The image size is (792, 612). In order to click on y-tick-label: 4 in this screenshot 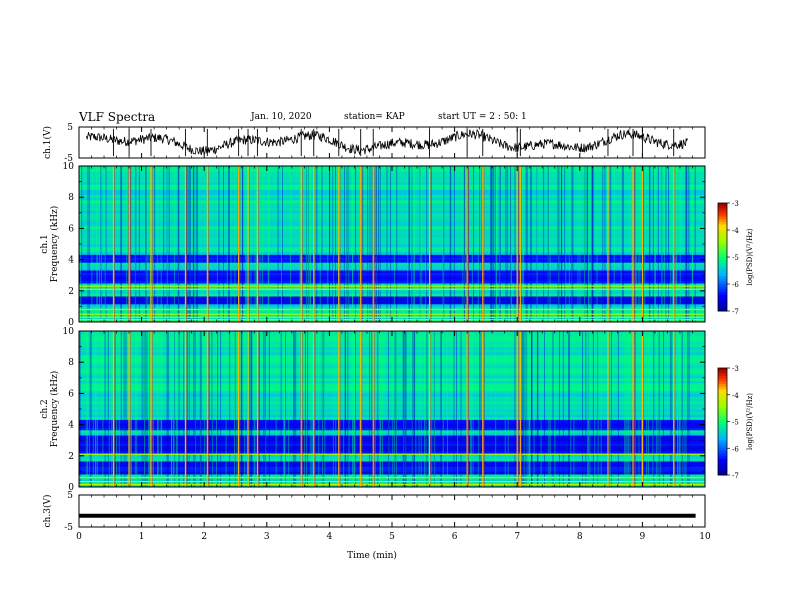, I will do `click(71, 426)`.